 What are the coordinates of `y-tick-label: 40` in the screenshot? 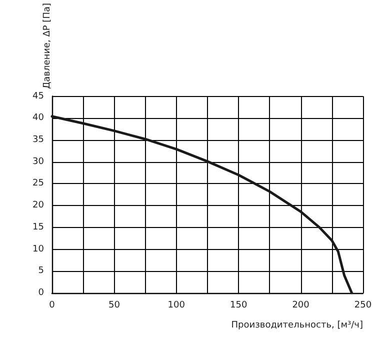 It's located at (38, 118).